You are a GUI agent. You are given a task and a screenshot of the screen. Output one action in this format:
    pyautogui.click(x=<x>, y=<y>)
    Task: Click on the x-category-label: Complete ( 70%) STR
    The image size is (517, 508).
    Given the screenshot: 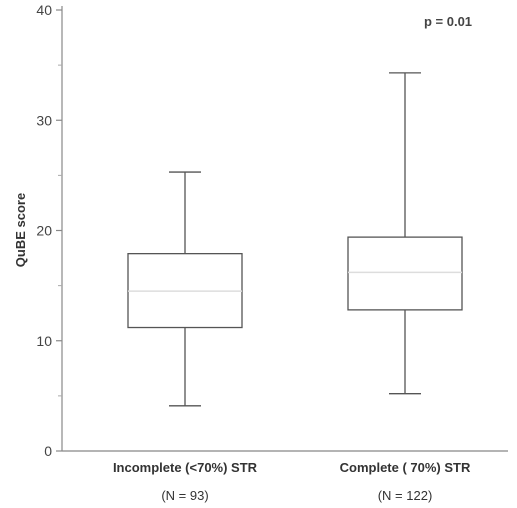 What is the action you would take?
    pyautogui.click(x=405, y=467)
    